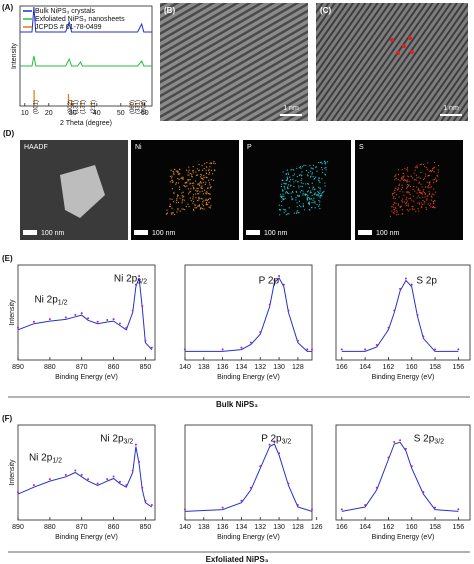 The width and height of the screenshot is (474, 564). Describe the element at coordinates (86, 61) in the screenshot. I see `spectrum-line` at that location.